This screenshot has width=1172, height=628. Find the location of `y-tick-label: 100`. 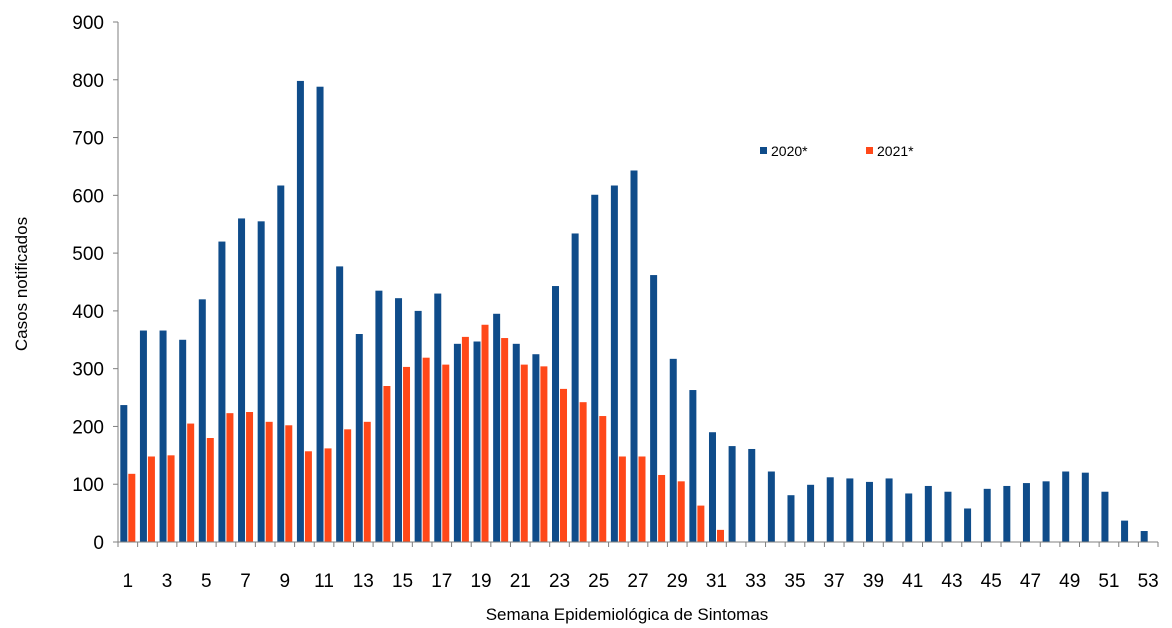

y-tick-label: 100 is located at coordinates (88, 485).